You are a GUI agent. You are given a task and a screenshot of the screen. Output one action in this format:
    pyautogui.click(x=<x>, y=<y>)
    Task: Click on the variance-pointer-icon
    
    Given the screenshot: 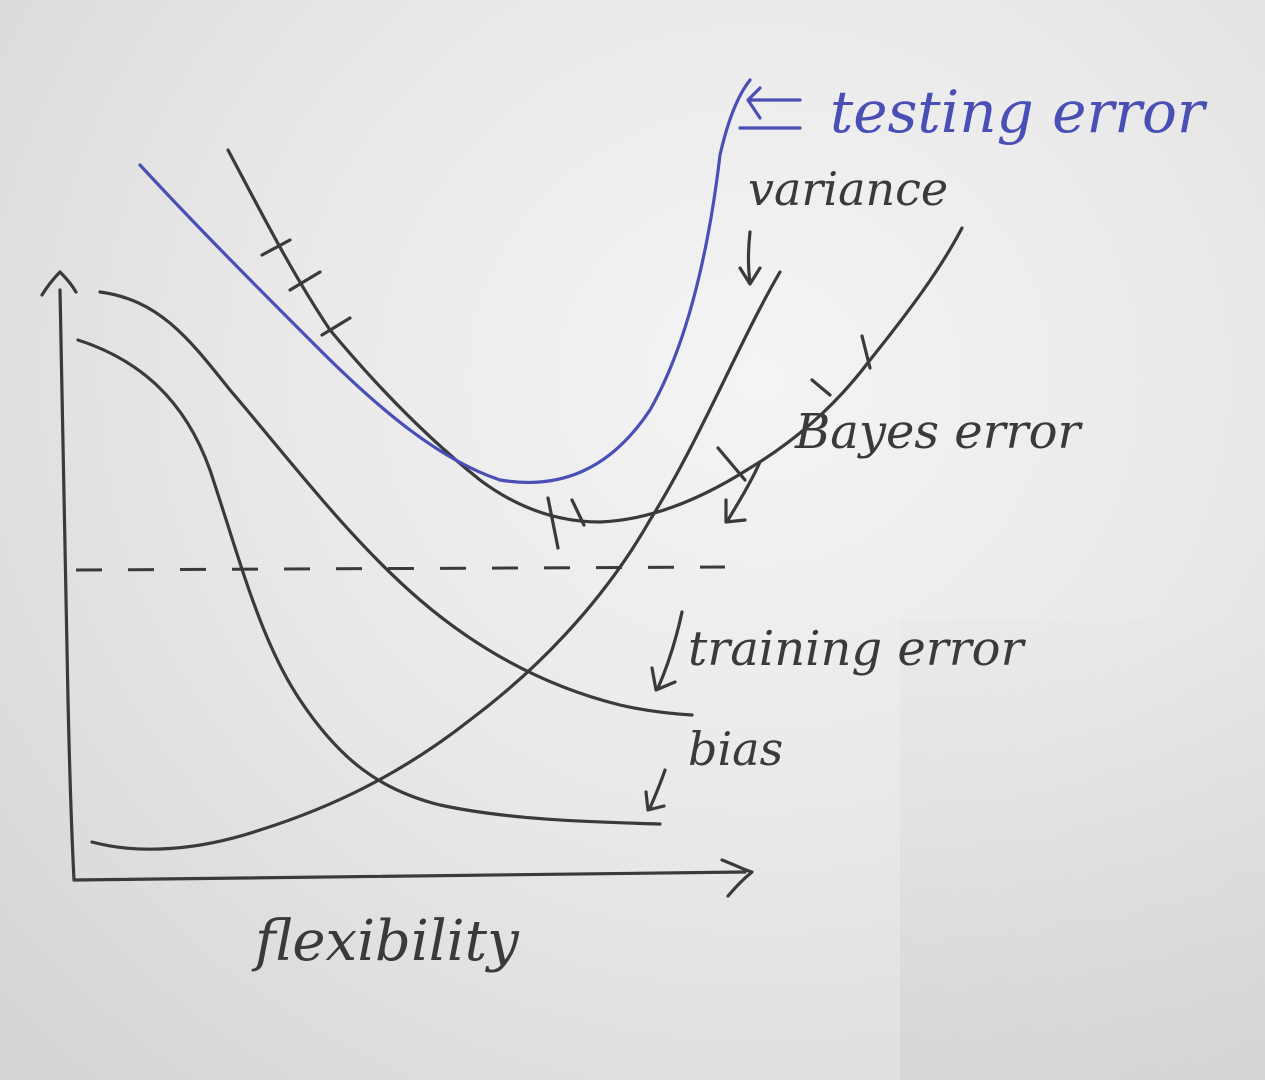 What is the action you would take?
    pyautogui.click(x=750, y=258)
    